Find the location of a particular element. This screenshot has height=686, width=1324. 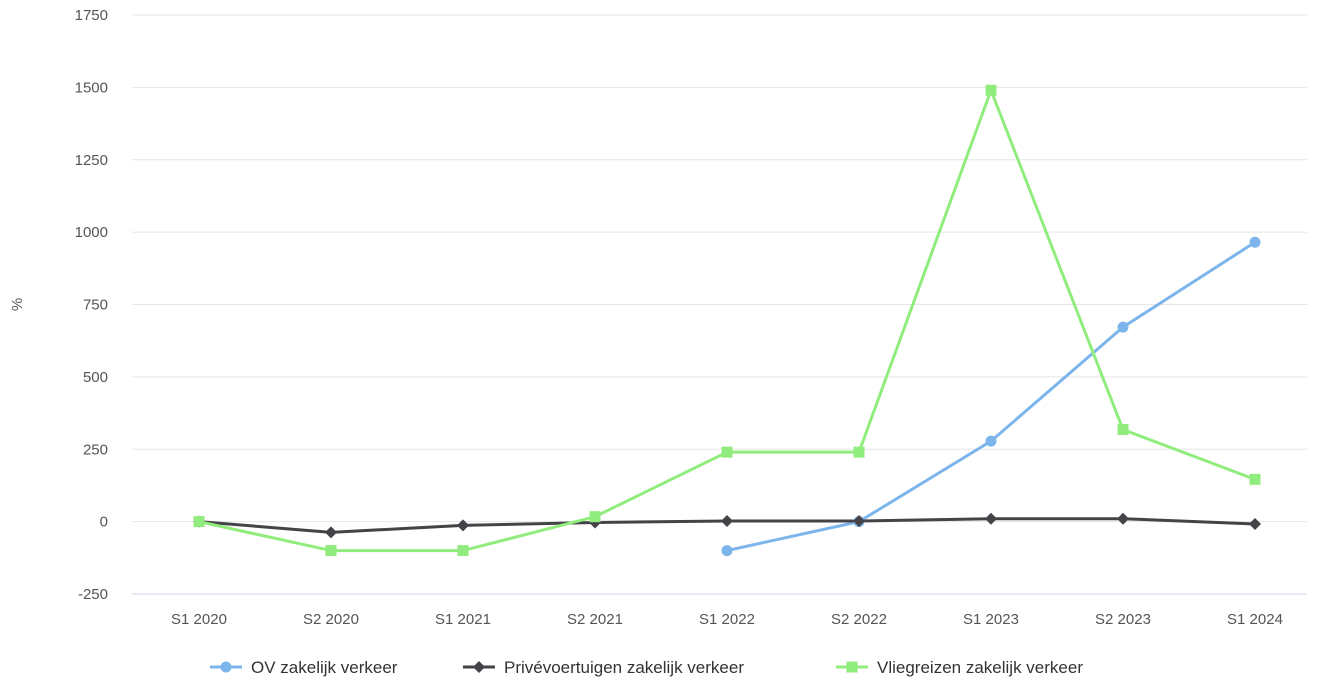

y-tick-label: 250 is located at coordinates (95, 449).